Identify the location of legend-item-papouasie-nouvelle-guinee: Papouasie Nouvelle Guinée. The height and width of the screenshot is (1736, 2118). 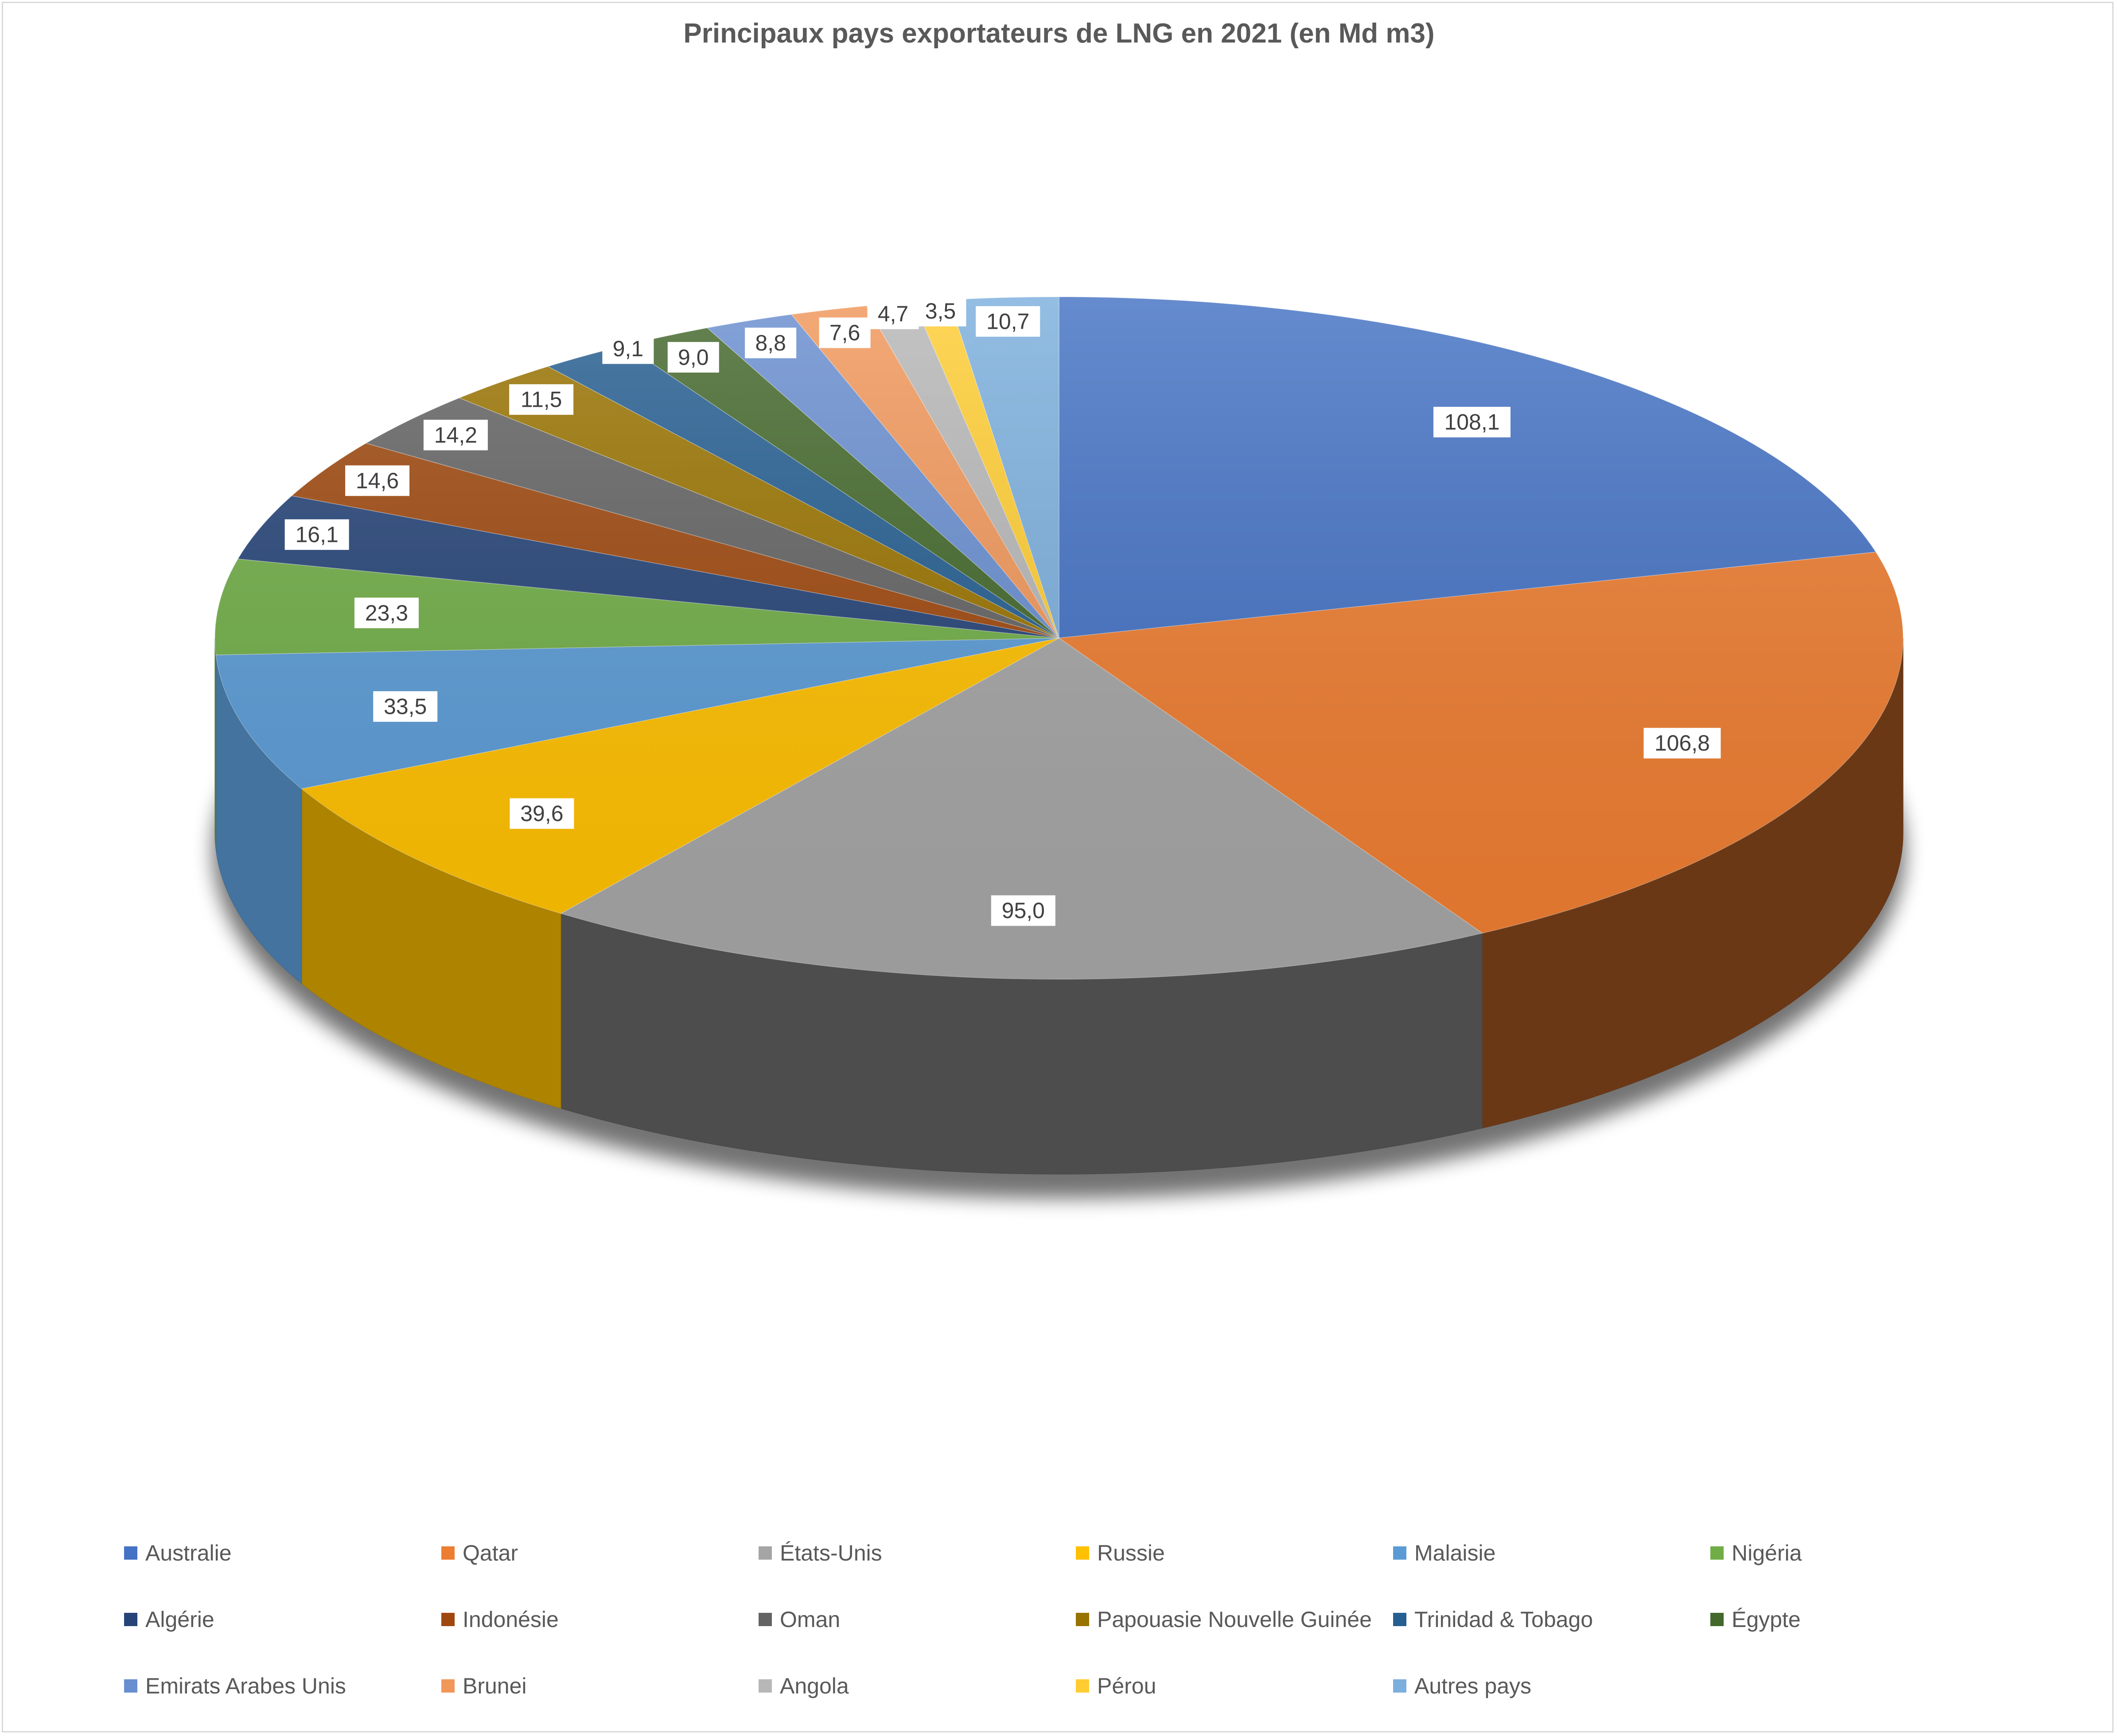
(1234, 1619).